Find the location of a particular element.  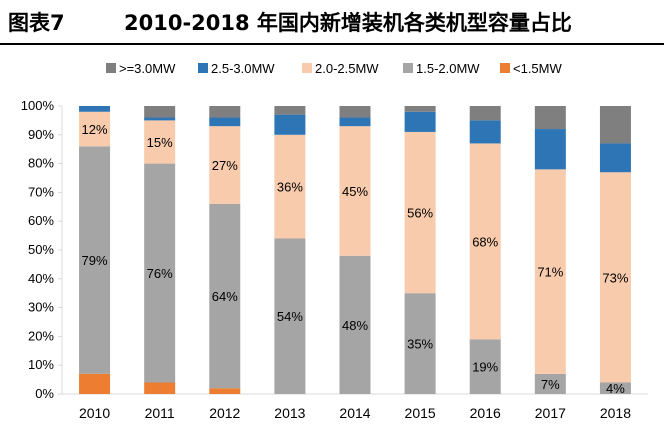

data-label: 15% is located at coordinates (160, 142).